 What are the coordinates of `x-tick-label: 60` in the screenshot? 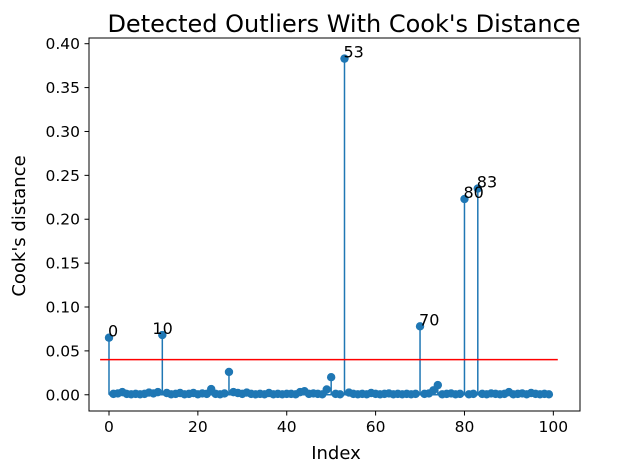 It's located at (376, 427).